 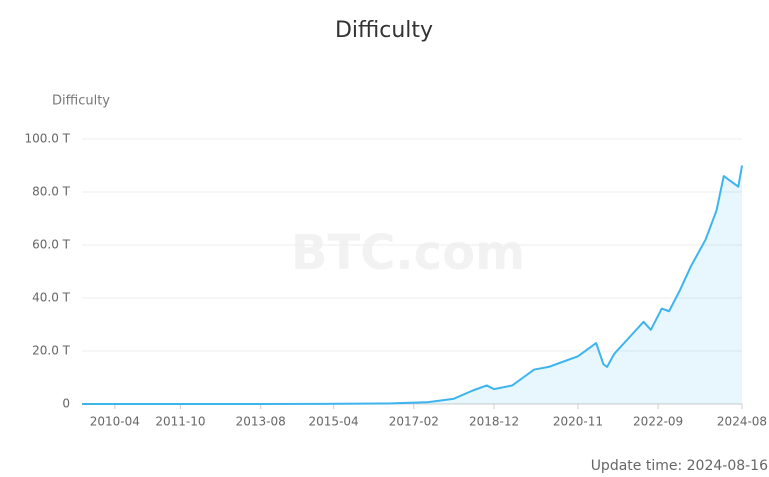 What do you see at coordinates (679, 466) in the screenshot?
I see `update-time: Update time: 2024-08-16` at bounding box center [679, 466].